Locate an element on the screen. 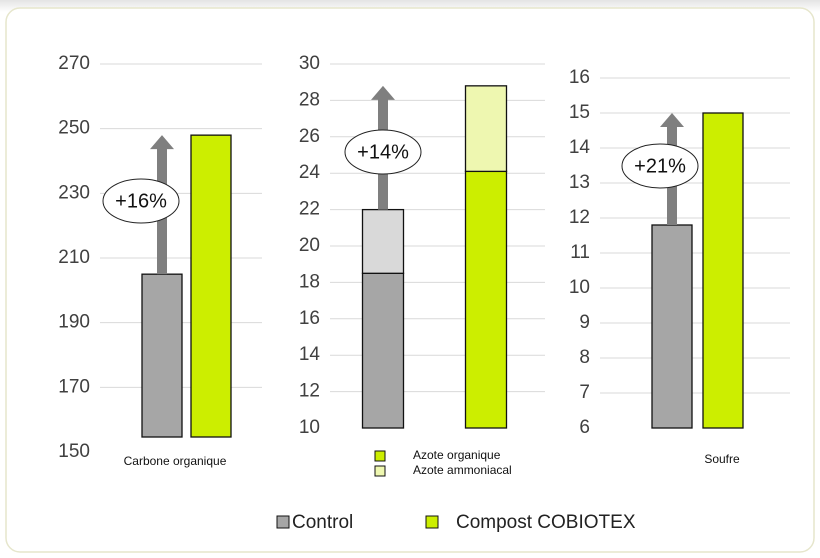 This screenshot has height=558, width=820. y-tick-label: 24 is located at coordinates (310, 172).